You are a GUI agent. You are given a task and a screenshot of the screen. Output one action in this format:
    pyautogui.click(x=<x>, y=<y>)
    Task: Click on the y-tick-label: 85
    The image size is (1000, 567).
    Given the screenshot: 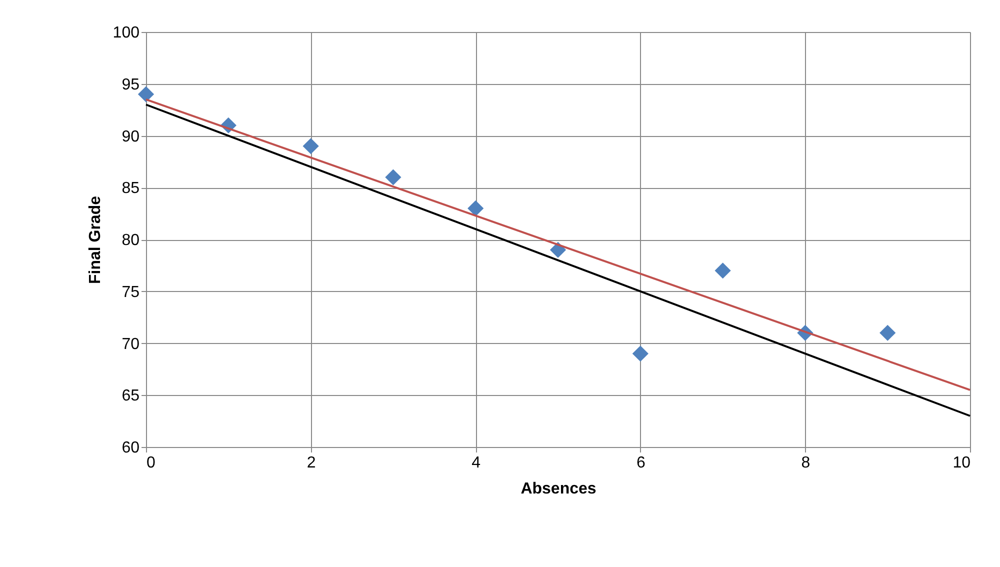 What is the action you would take?
    pyautogui.click(x=131, y=189)
    